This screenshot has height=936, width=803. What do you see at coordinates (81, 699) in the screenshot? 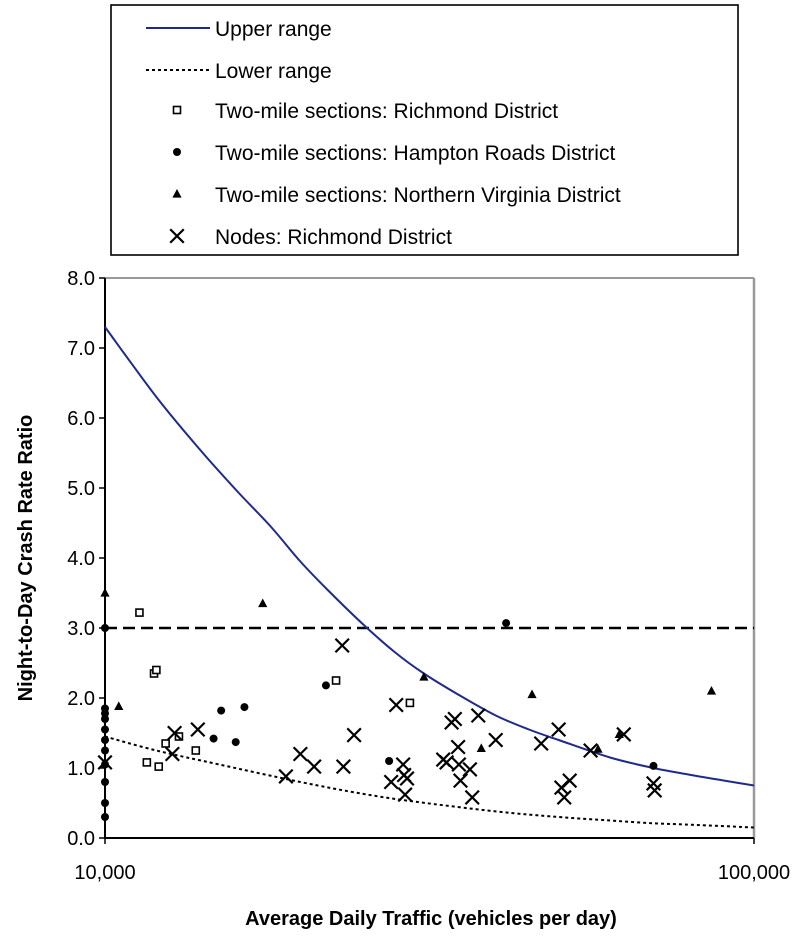
I see `y-tick-label: 2.0` at bounding box center [81, 699].